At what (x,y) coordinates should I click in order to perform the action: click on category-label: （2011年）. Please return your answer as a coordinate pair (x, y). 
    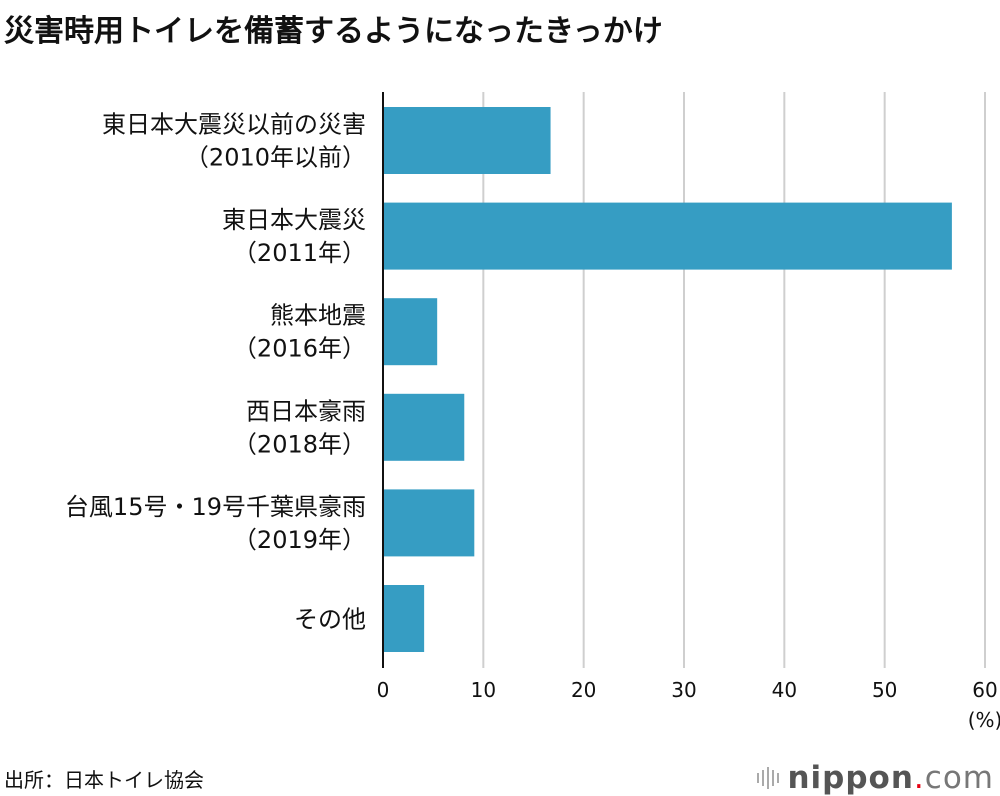
    Looking at the image, I should click on (299, 253).